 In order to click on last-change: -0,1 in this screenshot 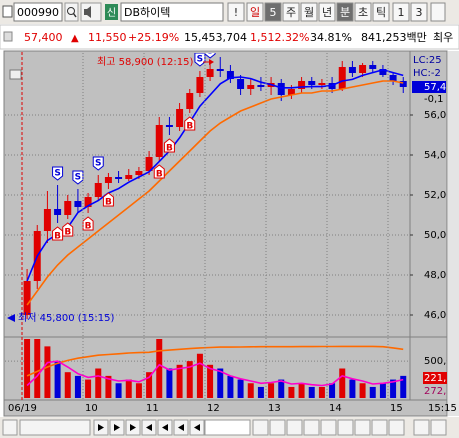, I will do `click(434, 99)`.